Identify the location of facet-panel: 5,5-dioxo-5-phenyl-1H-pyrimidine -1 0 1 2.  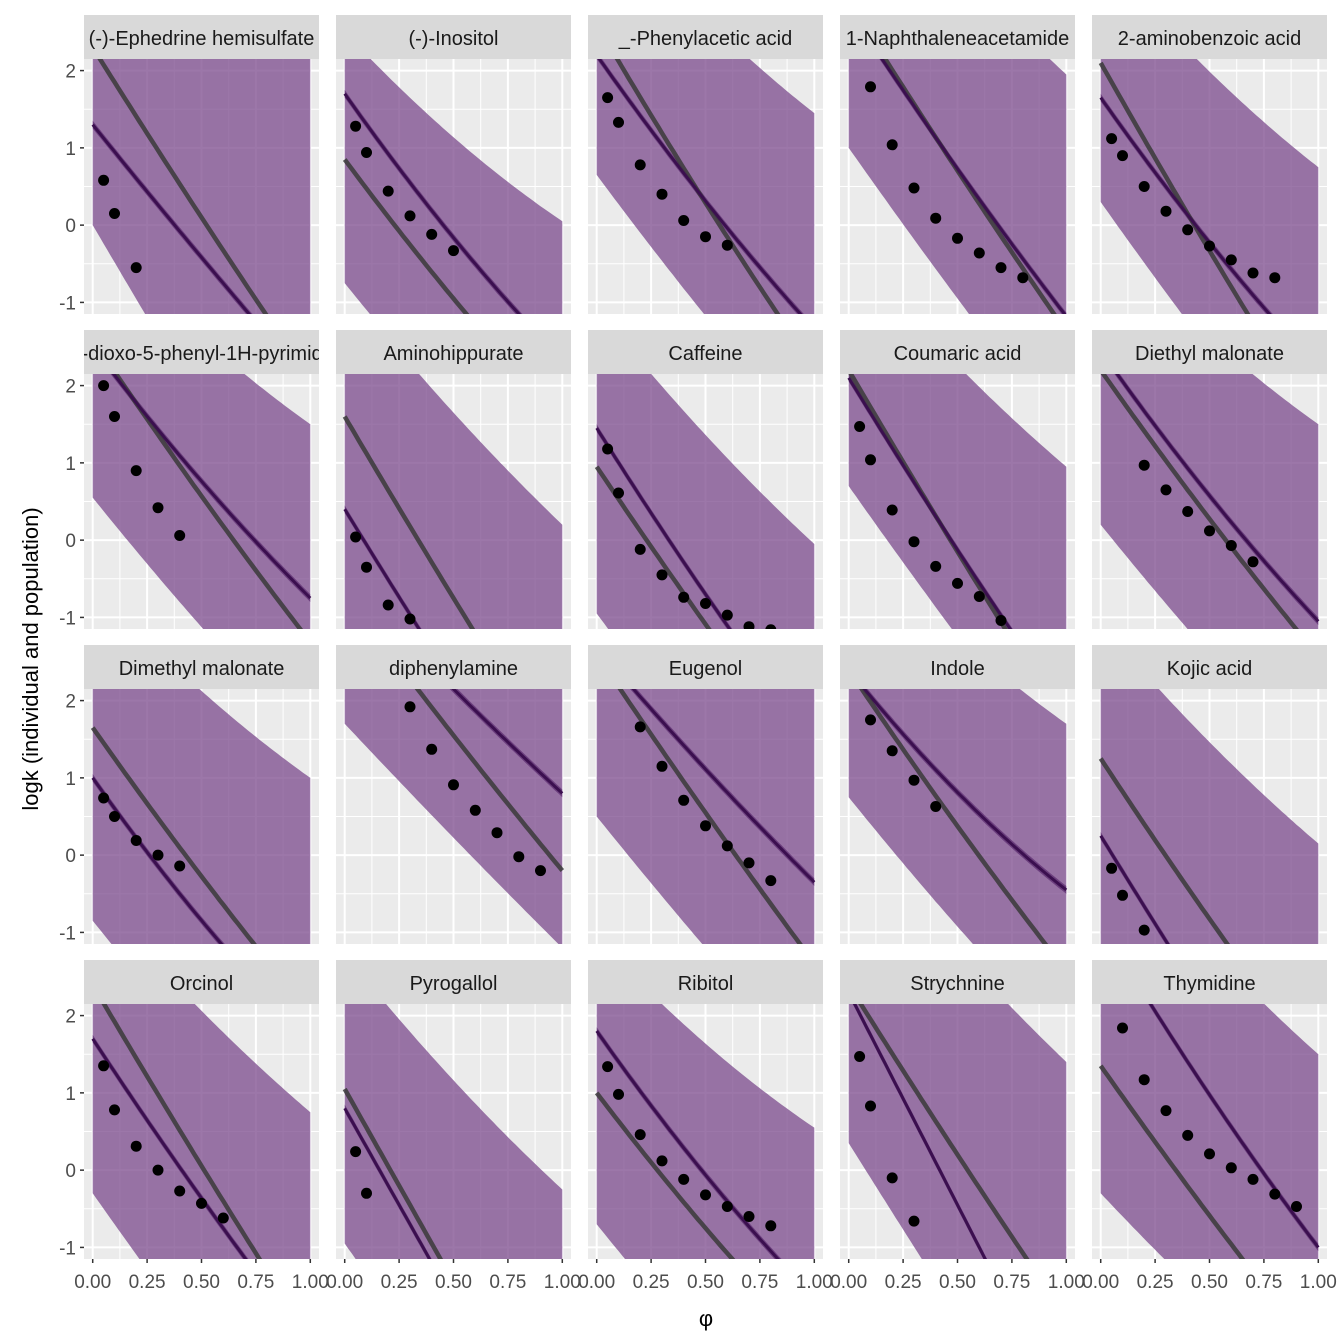
(202, 479).